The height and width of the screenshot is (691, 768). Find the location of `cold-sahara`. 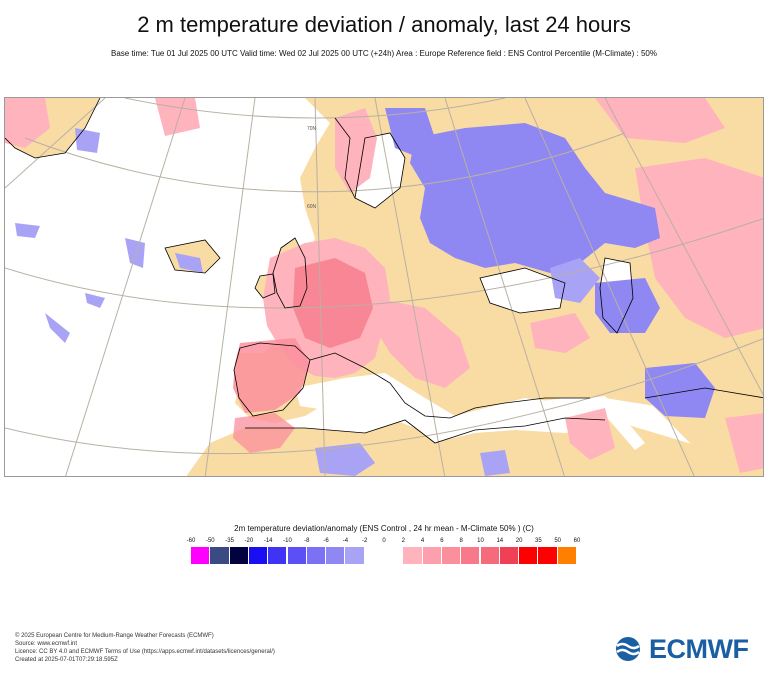

cold-sahara is located at coordinates (345, 459).